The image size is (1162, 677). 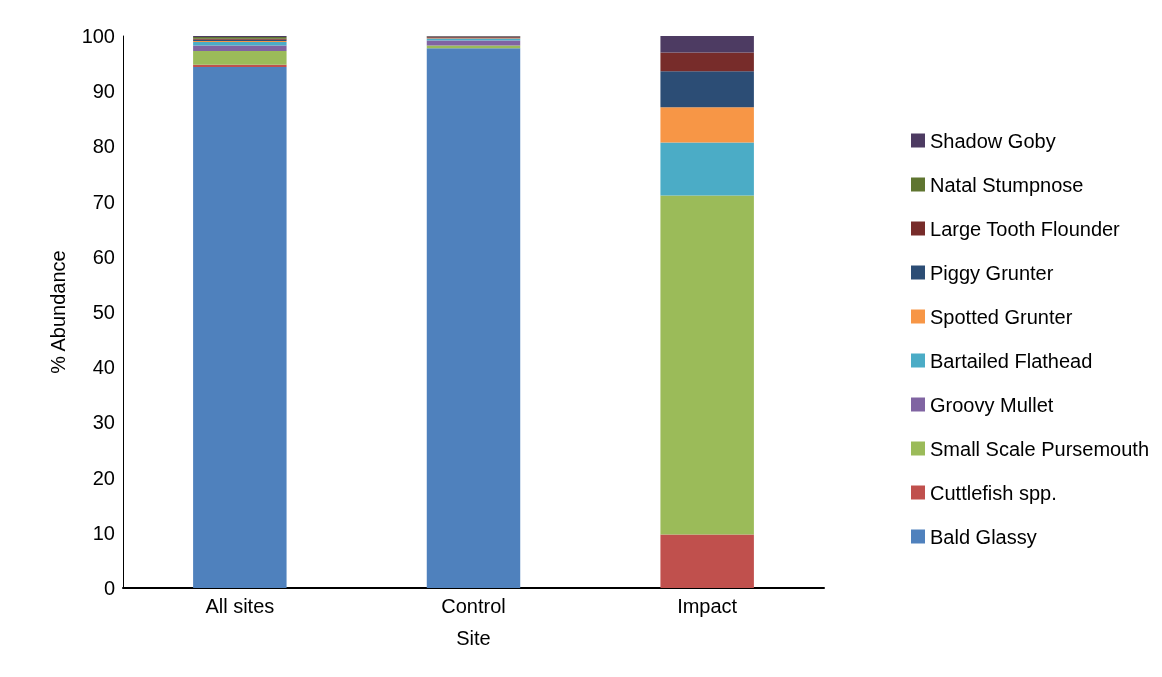 I want to click on y-tick-label: 100, so click(x=98, y=36).